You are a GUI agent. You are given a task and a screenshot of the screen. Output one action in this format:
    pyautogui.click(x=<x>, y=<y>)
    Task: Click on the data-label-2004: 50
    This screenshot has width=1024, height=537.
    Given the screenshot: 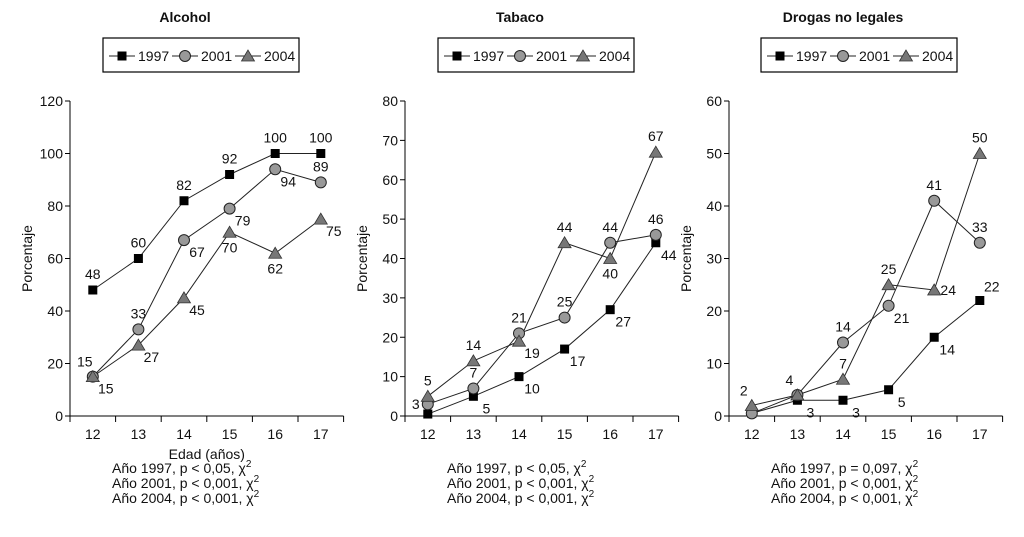 What is the action you would take?
    pyautogui.click(x=980, y=138)
    